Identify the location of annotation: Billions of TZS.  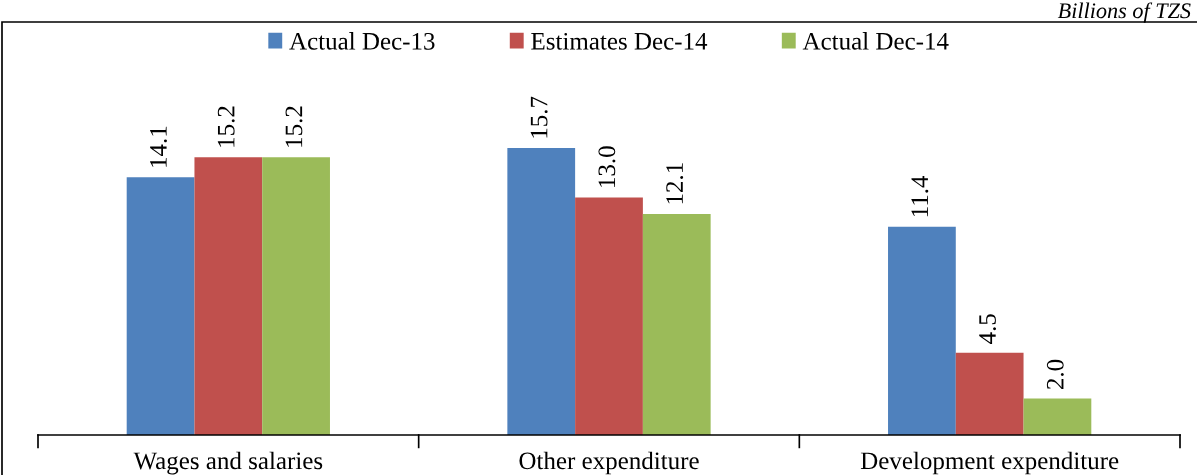
(1124, 12).